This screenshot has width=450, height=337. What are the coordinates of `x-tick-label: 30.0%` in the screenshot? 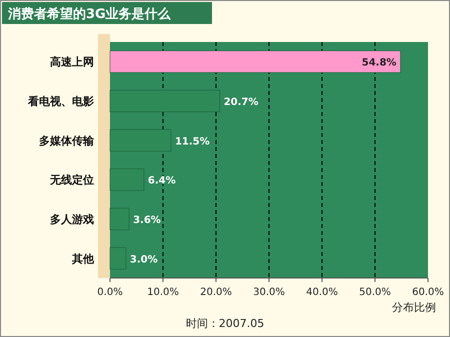 It's located at (269, 292).